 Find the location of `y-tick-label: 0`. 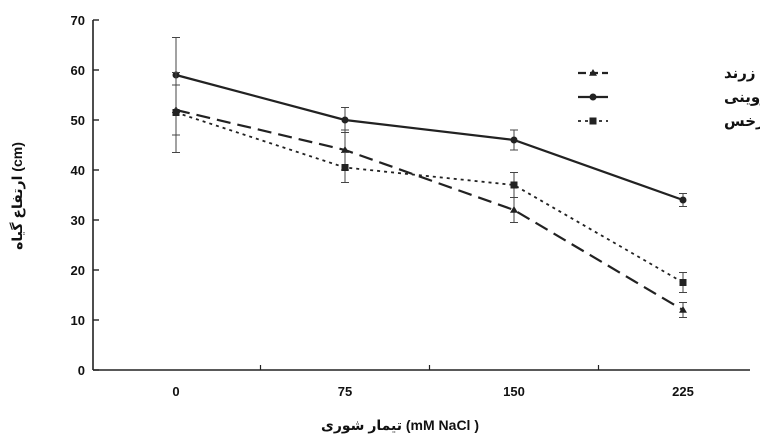

y-tick-label: 0 is located at coordinates (81, 370).